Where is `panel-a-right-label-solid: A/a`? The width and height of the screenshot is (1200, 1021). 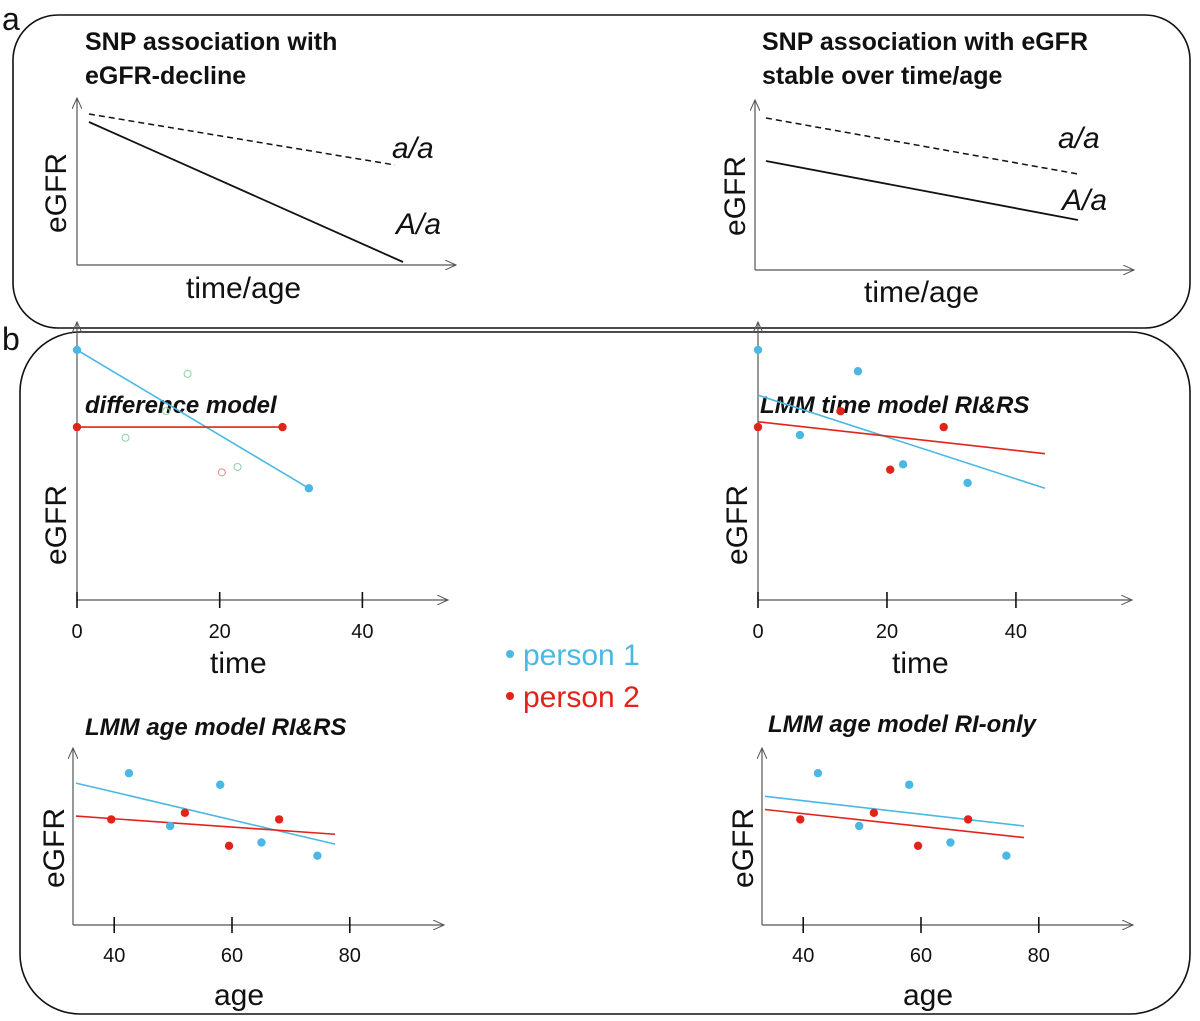 panel-a-right-label-solid: A/a is located at coordinates (1083, 200).